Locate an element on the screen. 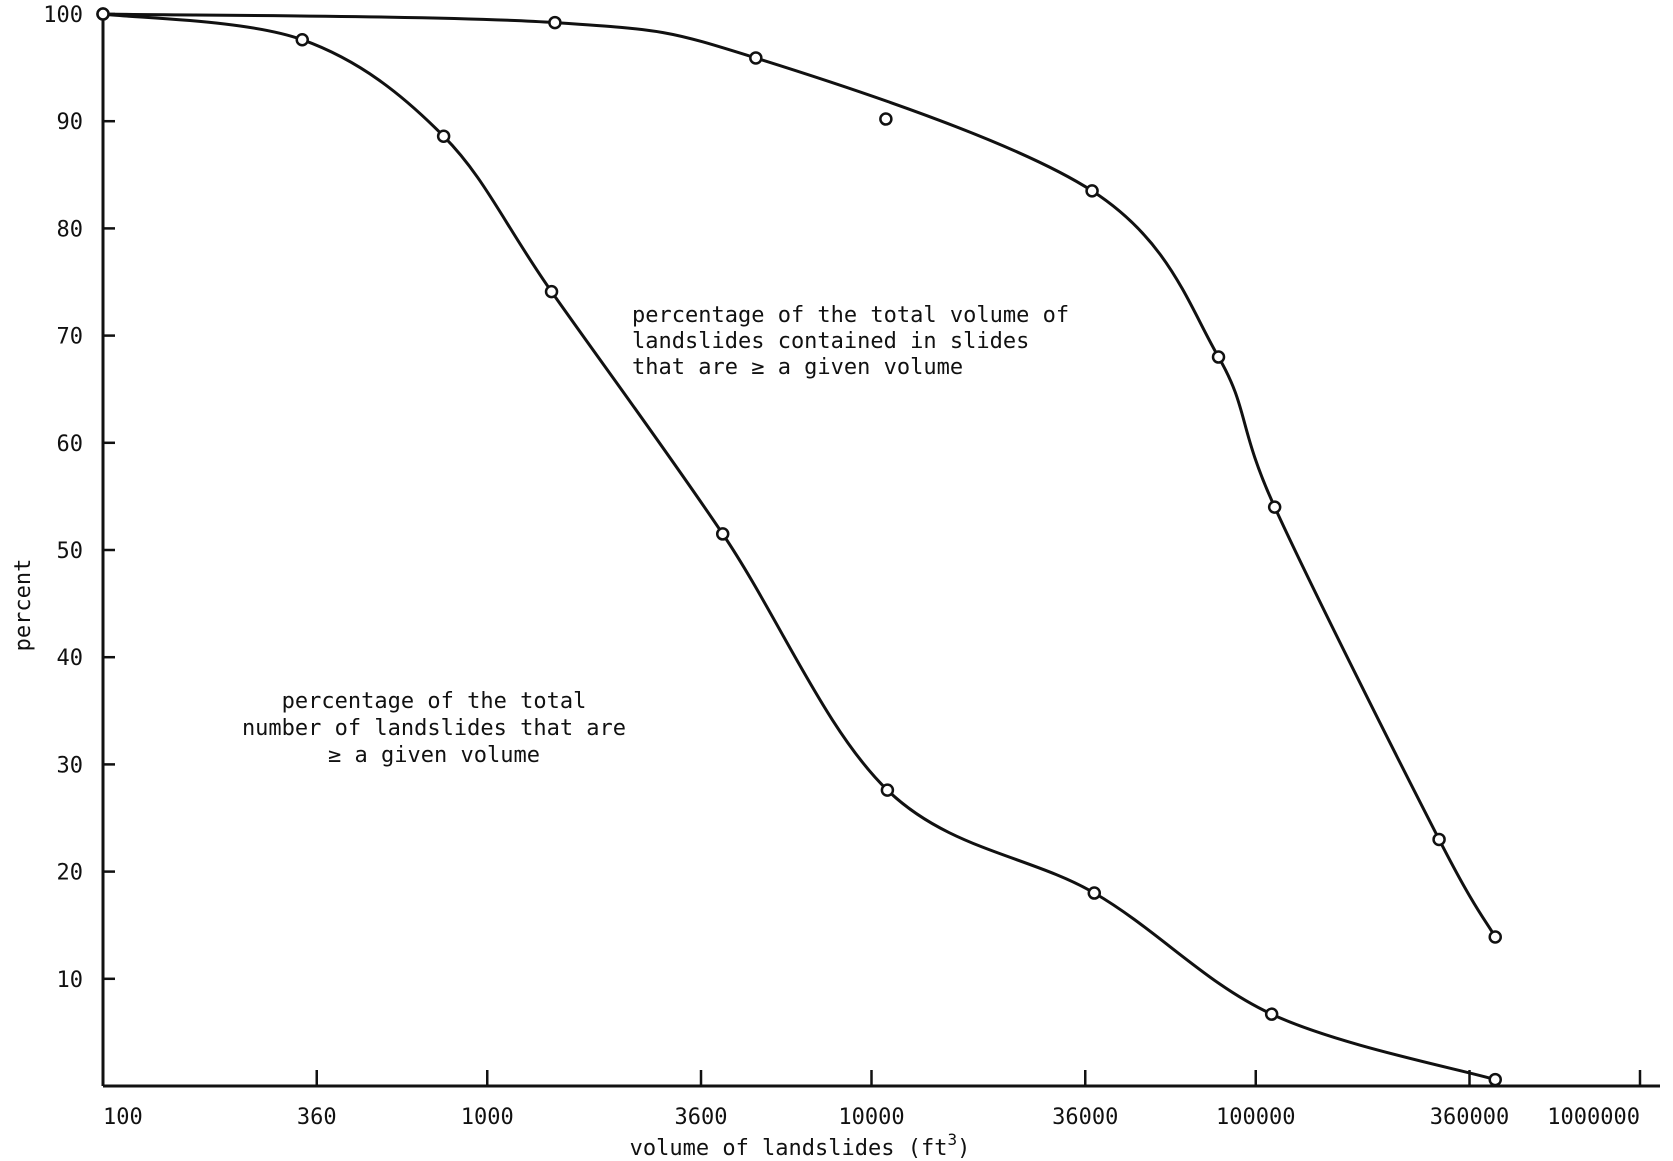 The width and height of the screenshot is (1673, 1161). y-tick-label-30: 30 is located at coordinates (70, 765).